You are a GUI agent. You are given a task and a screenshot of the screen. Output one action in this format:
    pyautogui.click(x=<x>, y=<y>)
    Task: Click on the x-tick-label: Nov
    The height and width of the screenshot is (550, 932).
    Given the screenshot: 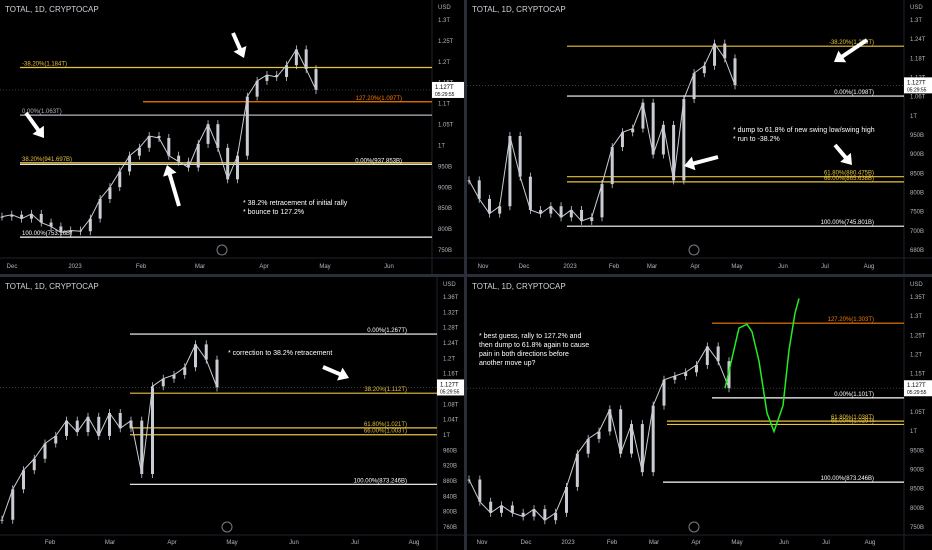 What is the action you would take?
    pyautogui.click(x=482, y=543)
    